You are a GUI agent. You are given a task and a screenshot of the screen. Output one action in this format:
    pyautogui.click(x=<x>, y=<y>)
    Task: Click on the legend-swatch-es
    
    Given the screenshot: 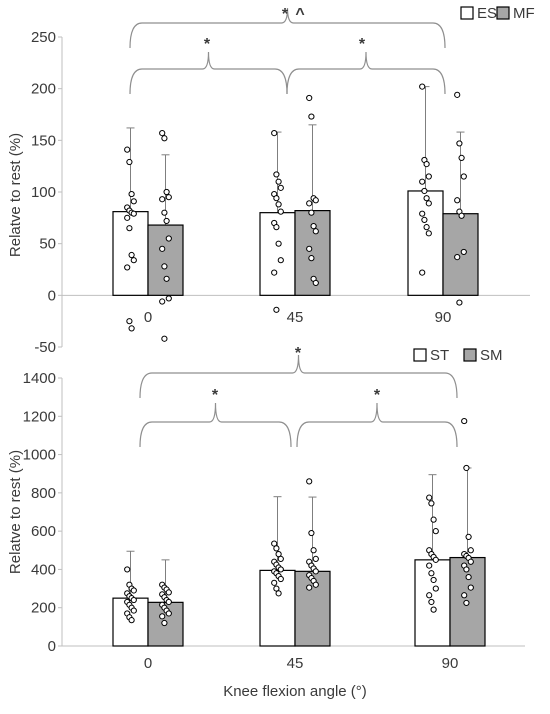 What is the action you would take?
    pyautogui.click(x=467, y=13)
    